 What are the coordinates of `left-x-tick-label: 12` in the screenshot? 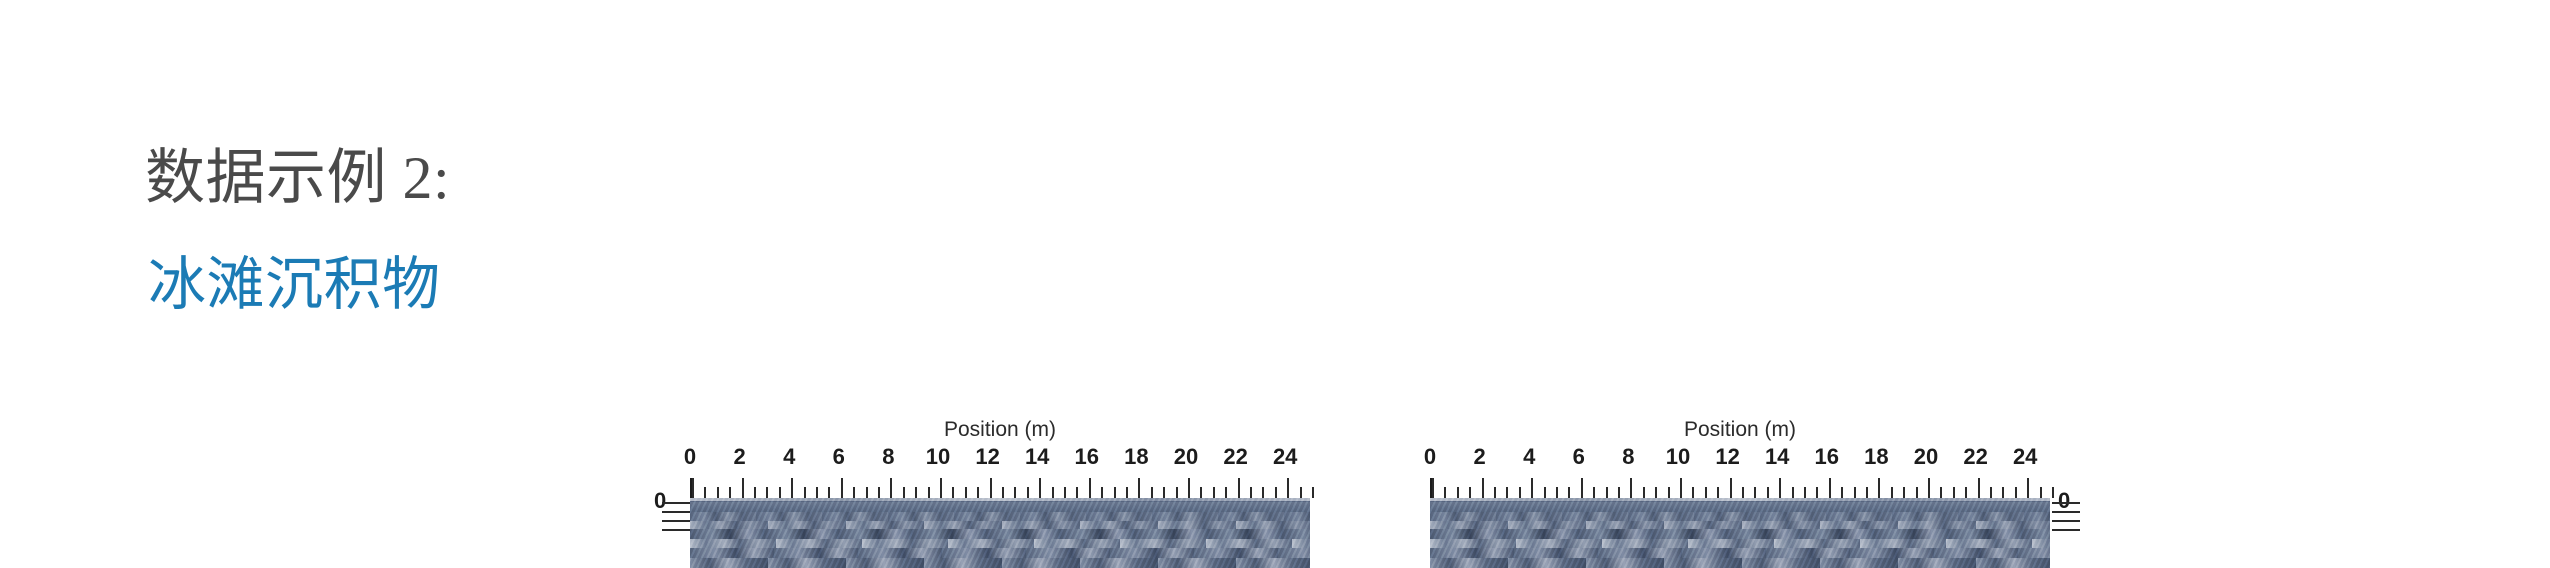 It's located at (987, 456).